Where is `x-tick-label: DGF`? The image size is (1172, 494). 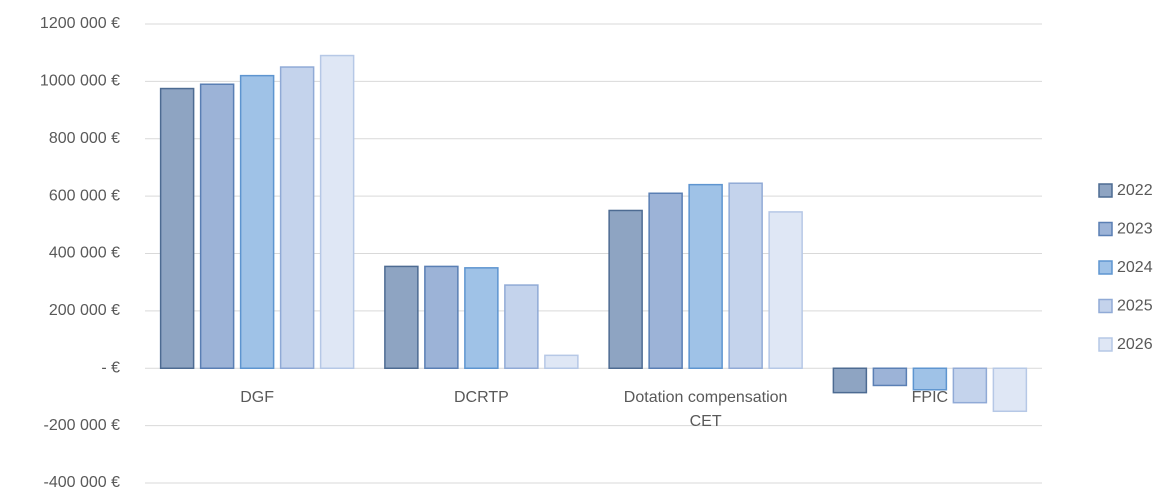
x-tick-label: DGF is located at coordinates (257, 398).